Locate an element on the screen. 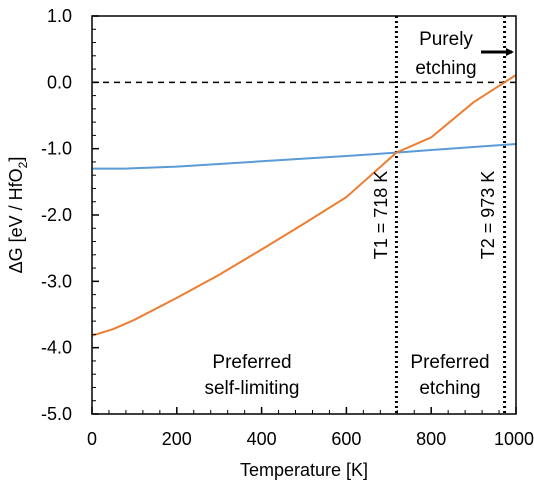 This screenshot has width=534, height=486. t2-label: T2 = 973 K is located at coordinates (488, 215).